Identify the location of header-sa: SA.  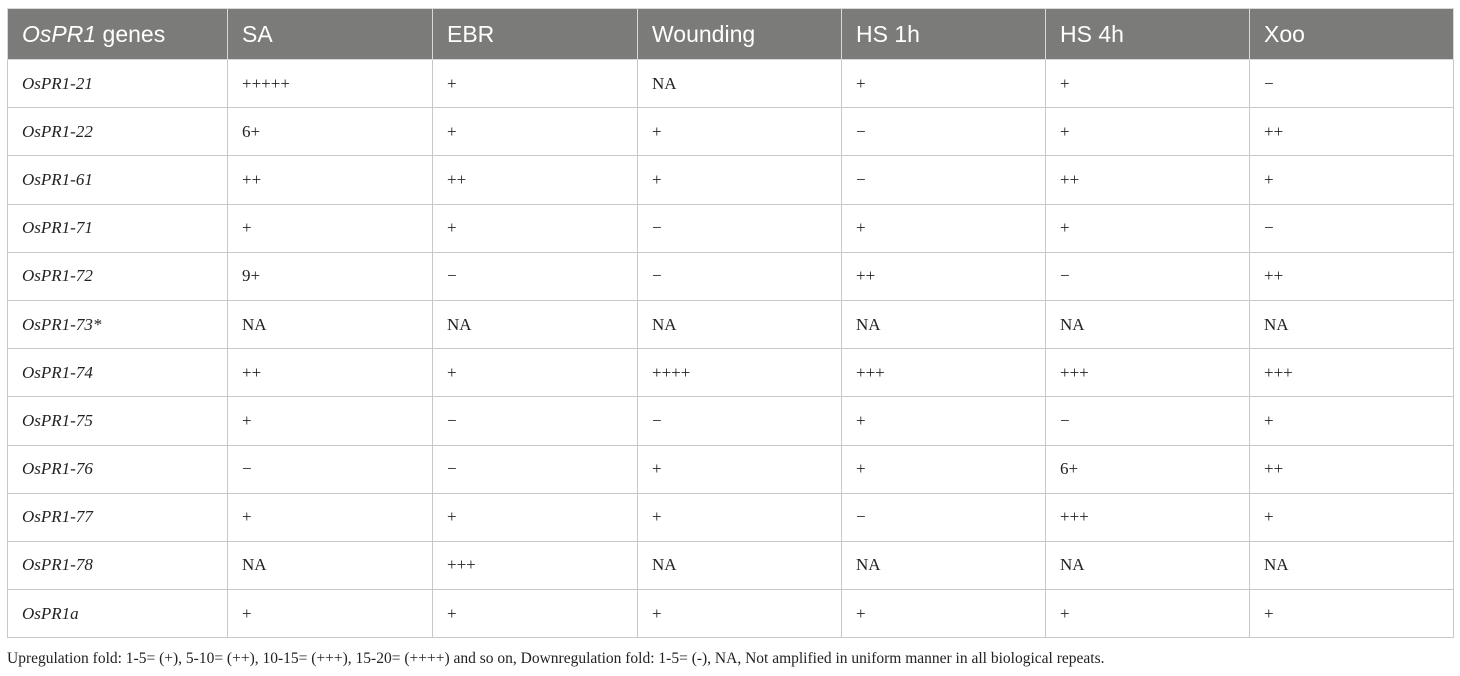
(330, 34).